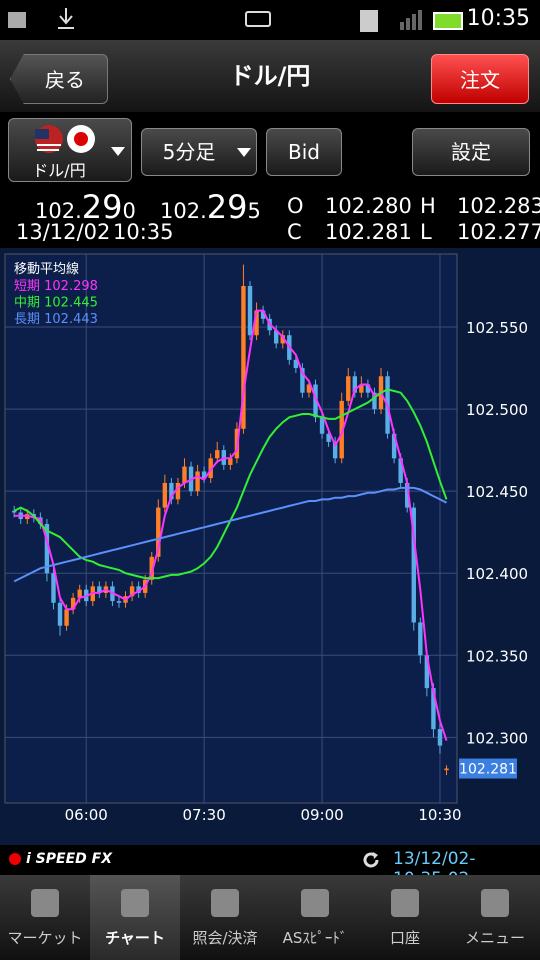  I want to click on nav-label: チャート, so click(135, 938).